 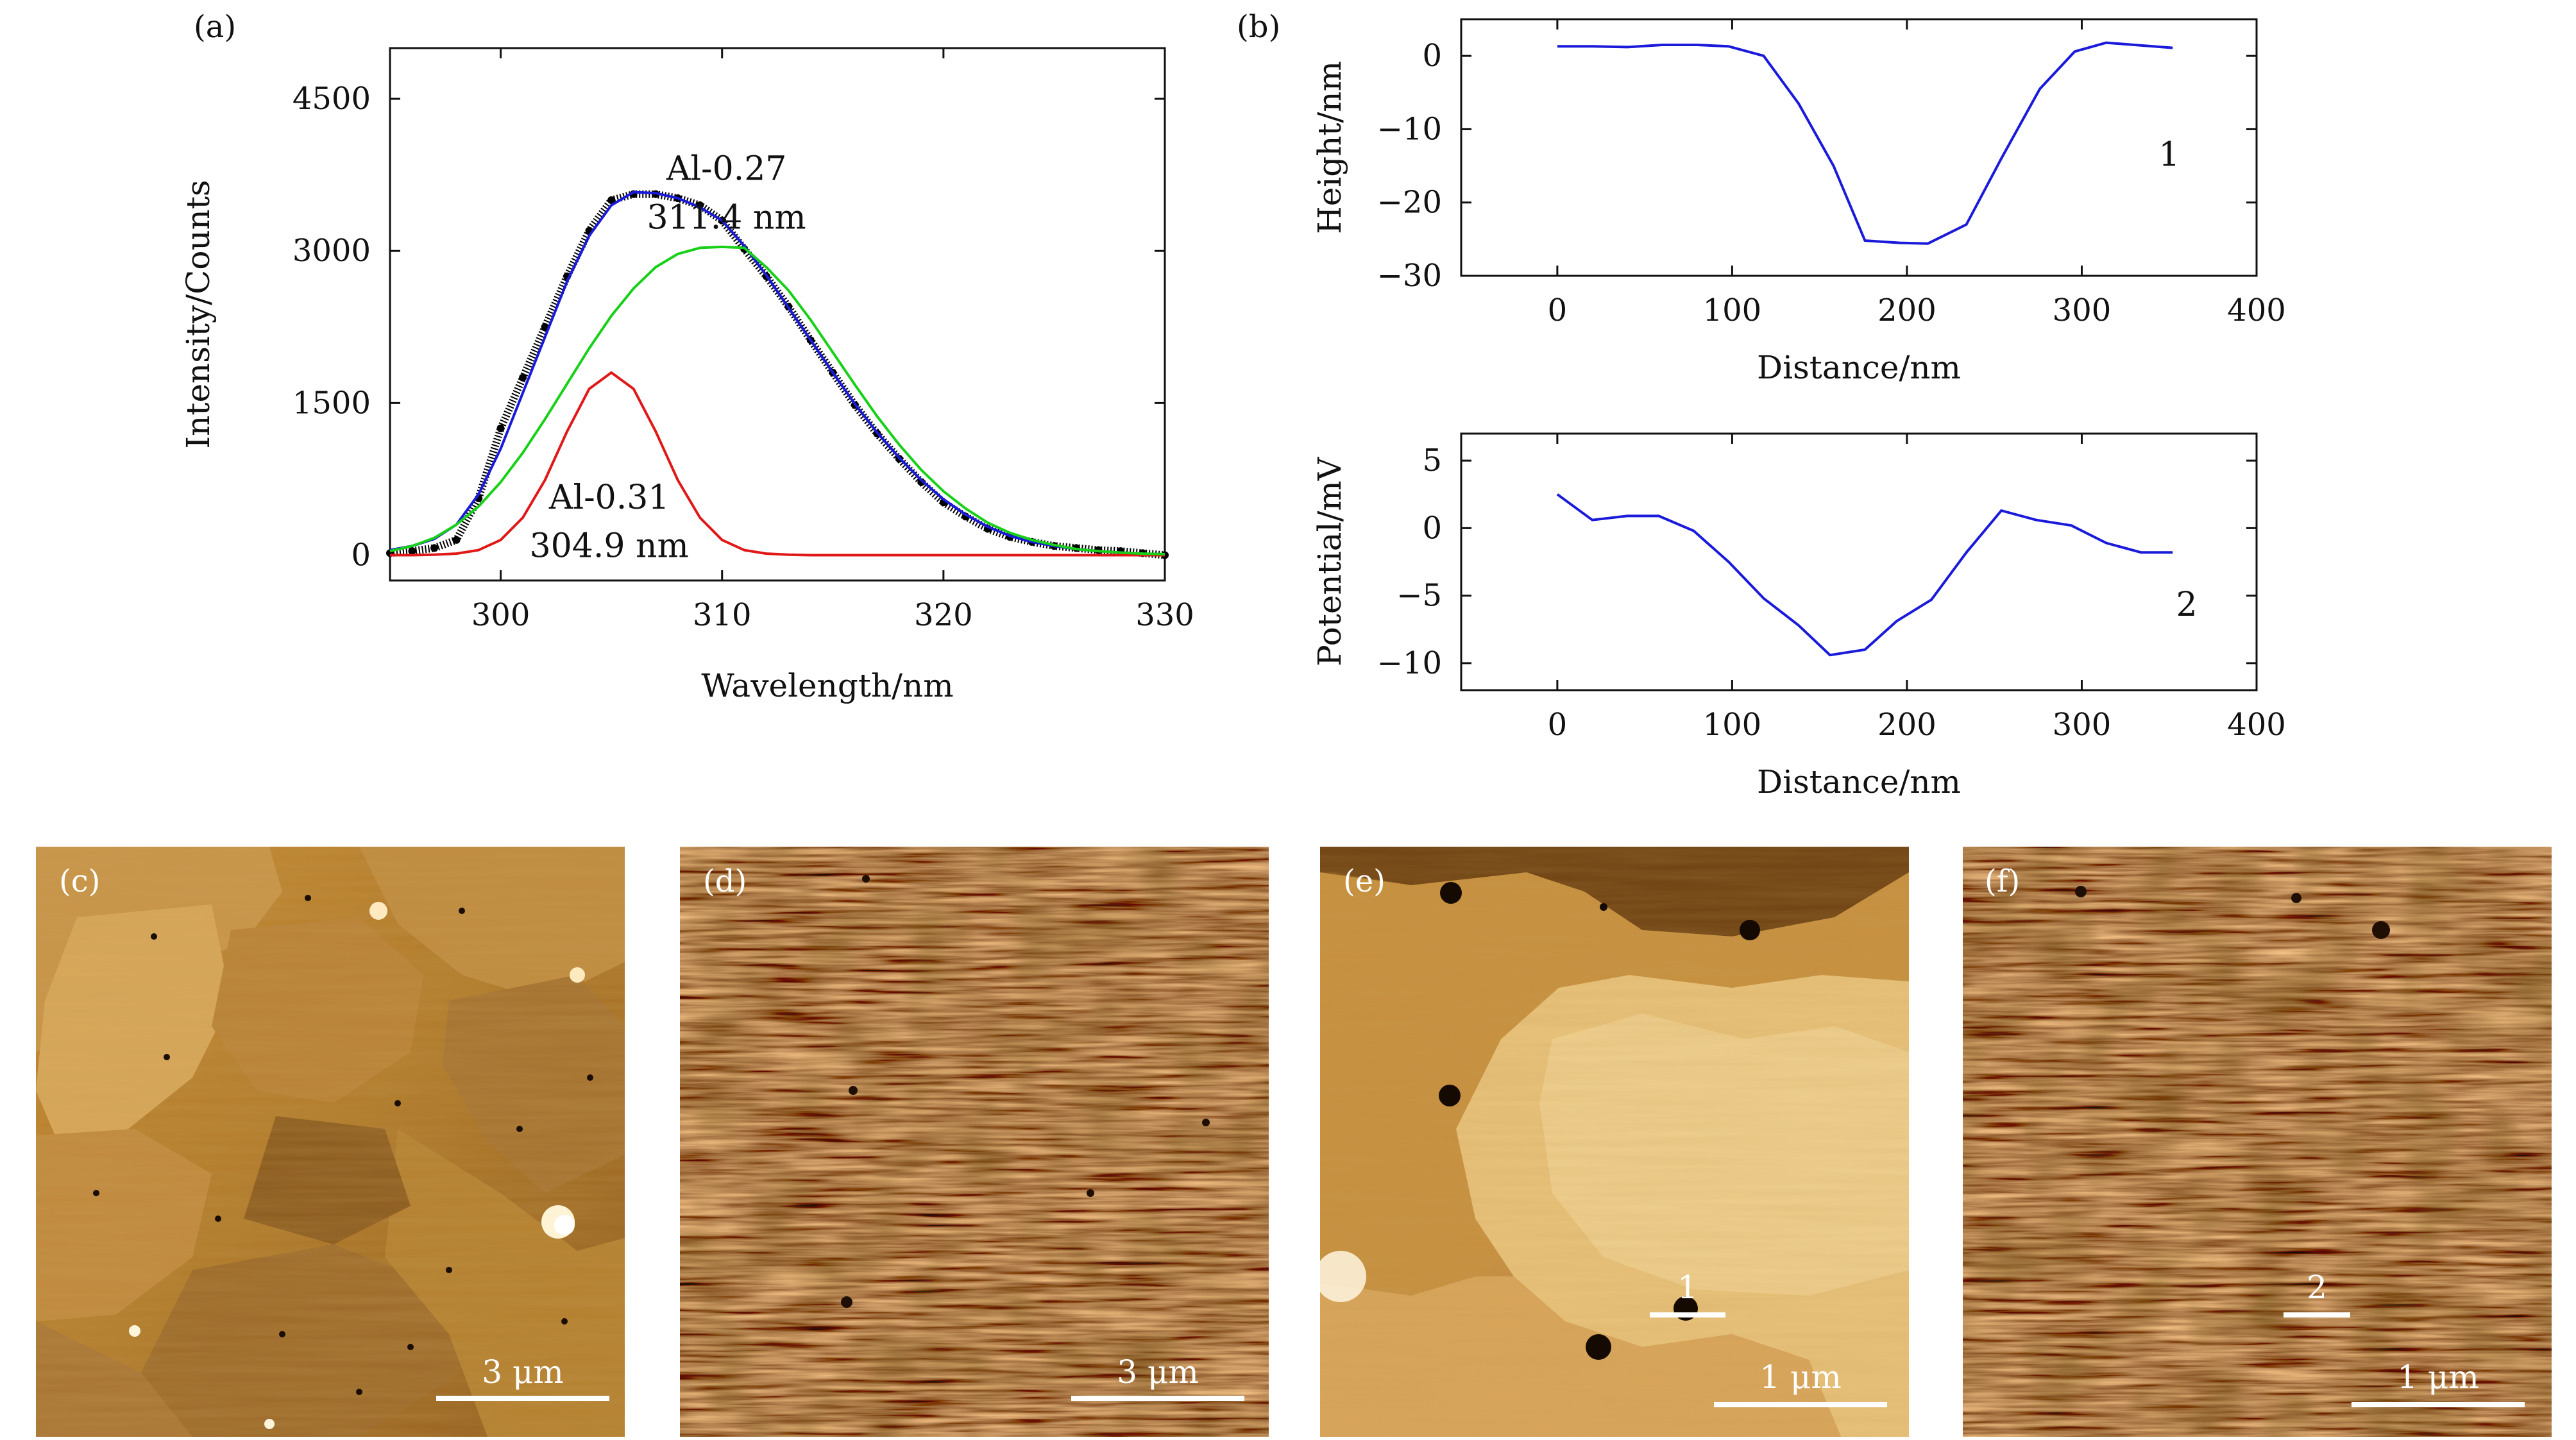 I want to click on series-fit-total, so click(x=777, y=373).